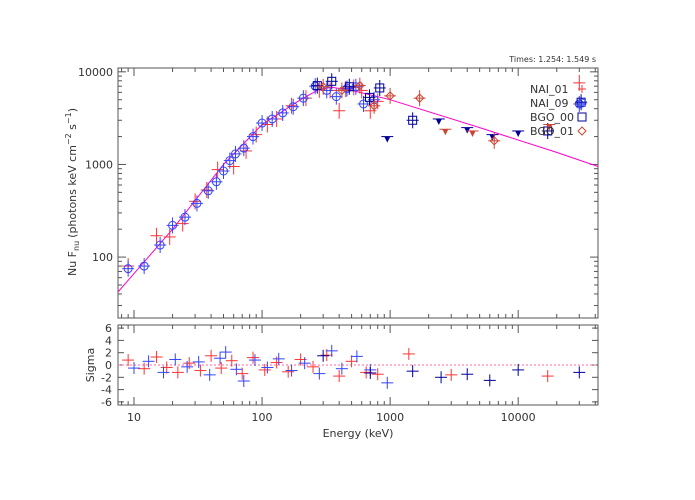  What do you see at coordinates (72, 191) in the screenshot?
I see `y-title-units: (photons keV cm` at bounding box center [72, 191].